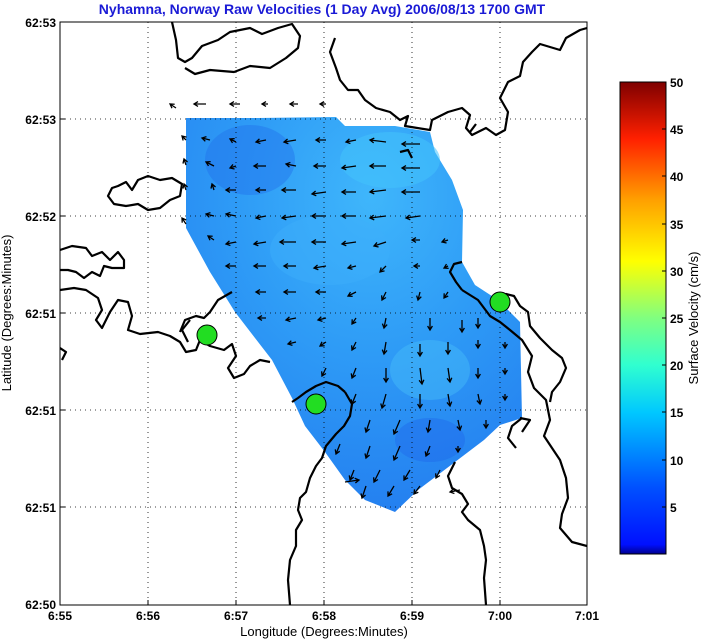 The height and width of the screenshot is (639, 702). What do you see at coordinates (677, 413) in the screenshot?
I see `colorbar-tick-label: 15` at bounding box center [677, 413].